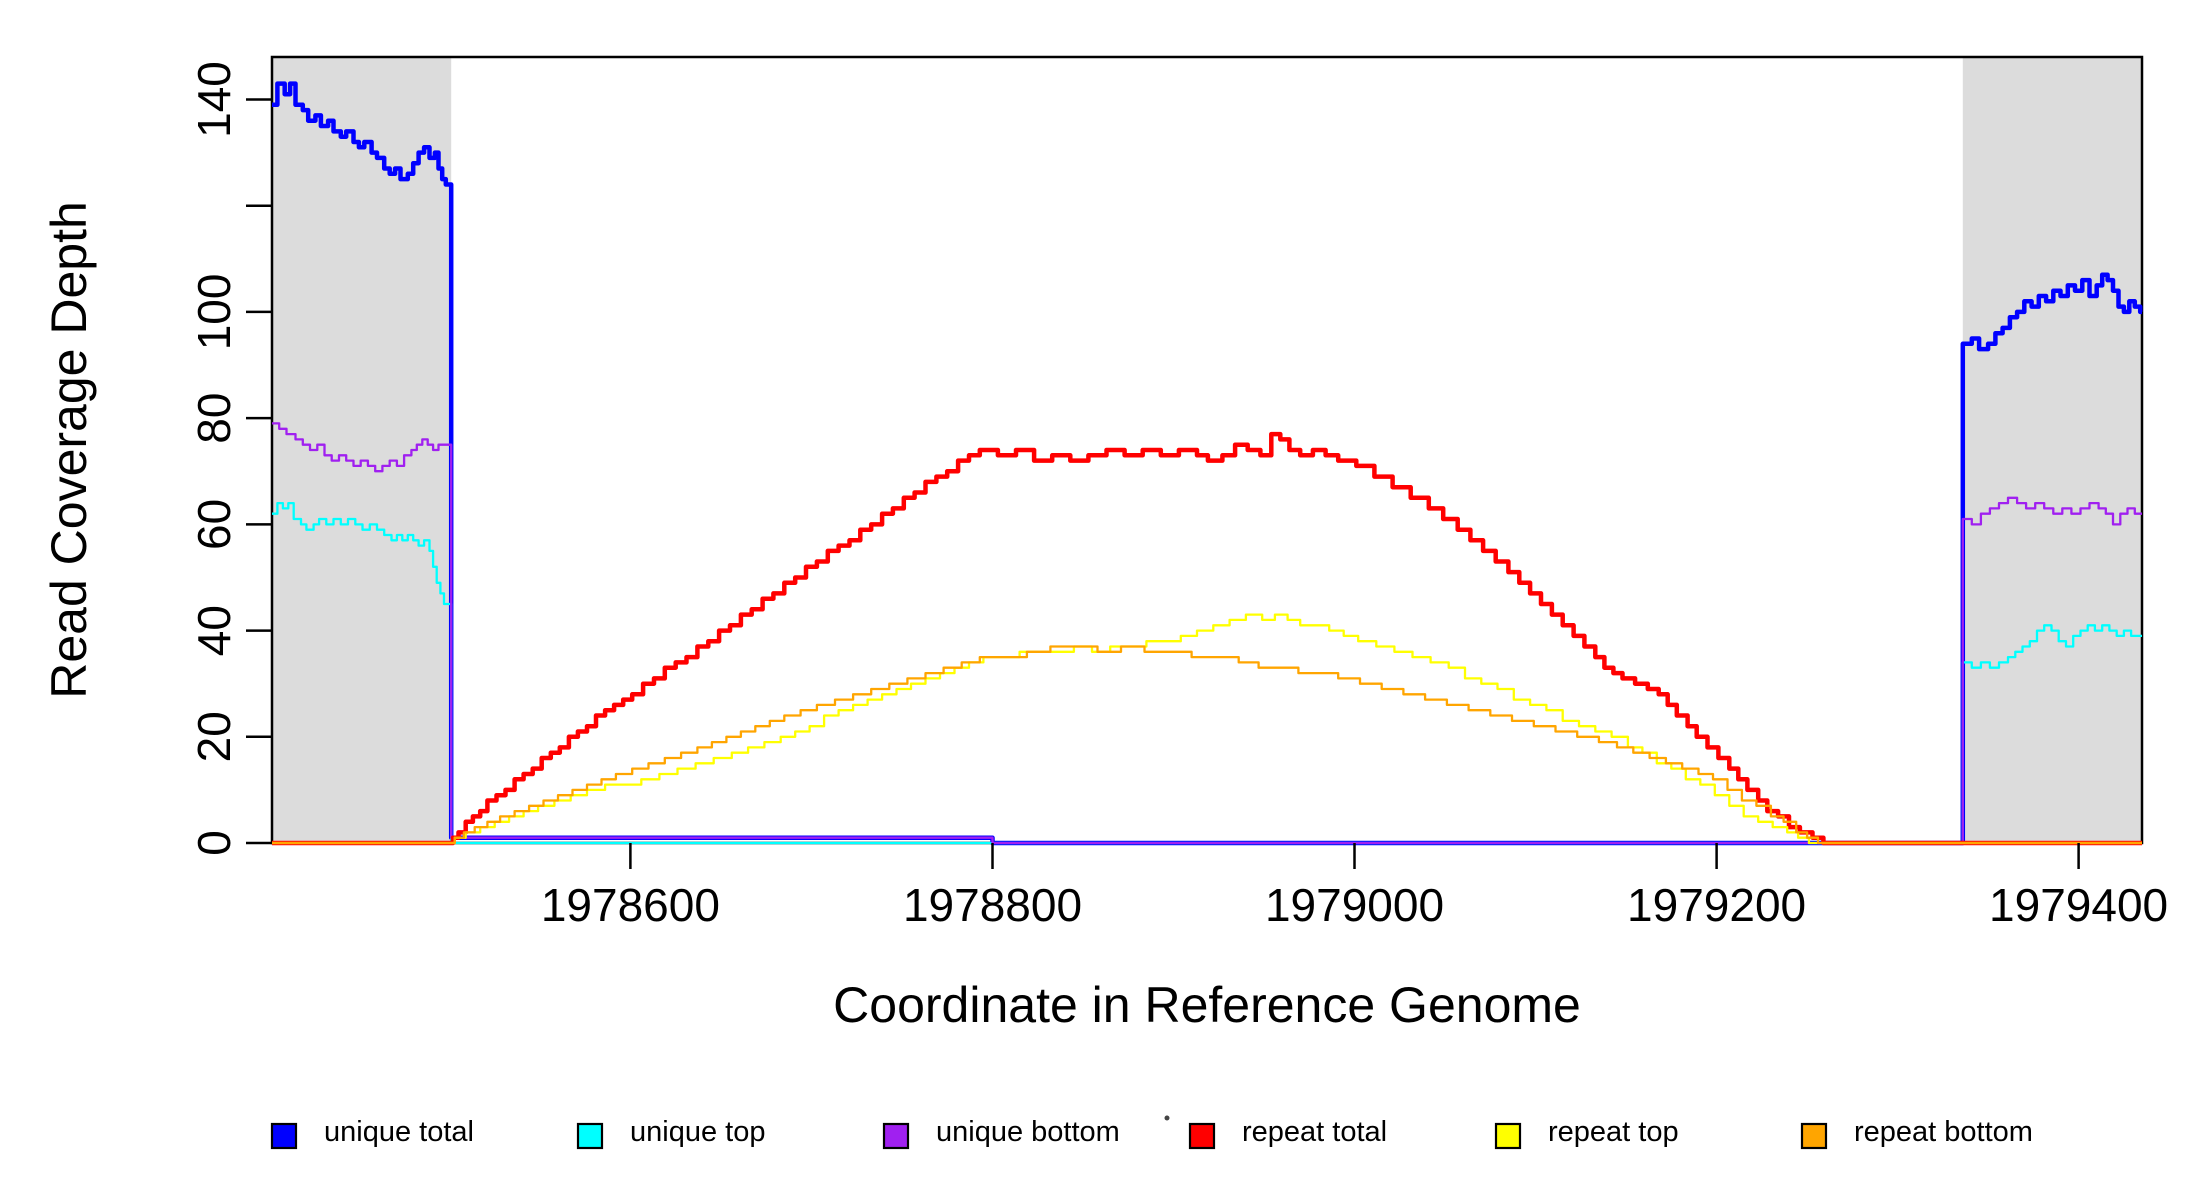  I want to click on x-axis-tick-label: 1978600, so click(630, 905).